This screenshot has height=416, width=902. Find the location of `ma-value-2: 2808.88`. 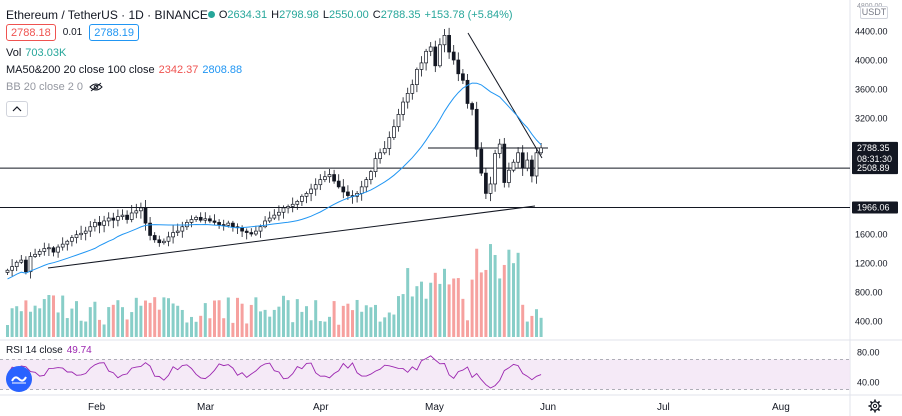

ma-value-2: 2808.88 is located at coordinates (222, 69).